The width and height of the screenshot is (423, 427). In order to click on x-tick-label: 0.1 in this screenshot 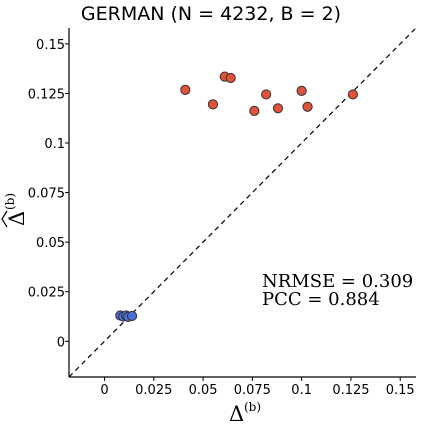, I will do `click(301, 390)`.